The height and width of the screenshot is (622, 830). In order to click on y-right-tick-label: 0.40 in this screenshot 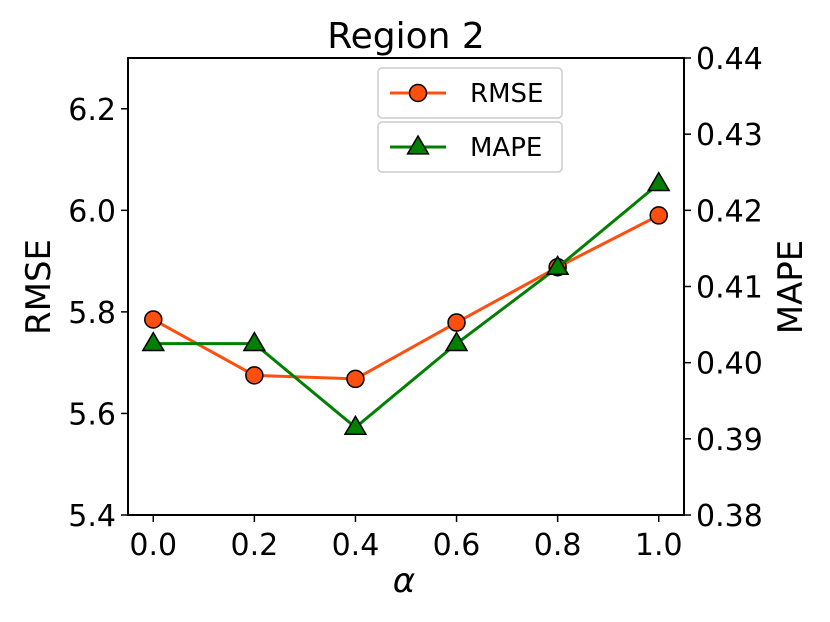, I will do `click(729, 364)`.